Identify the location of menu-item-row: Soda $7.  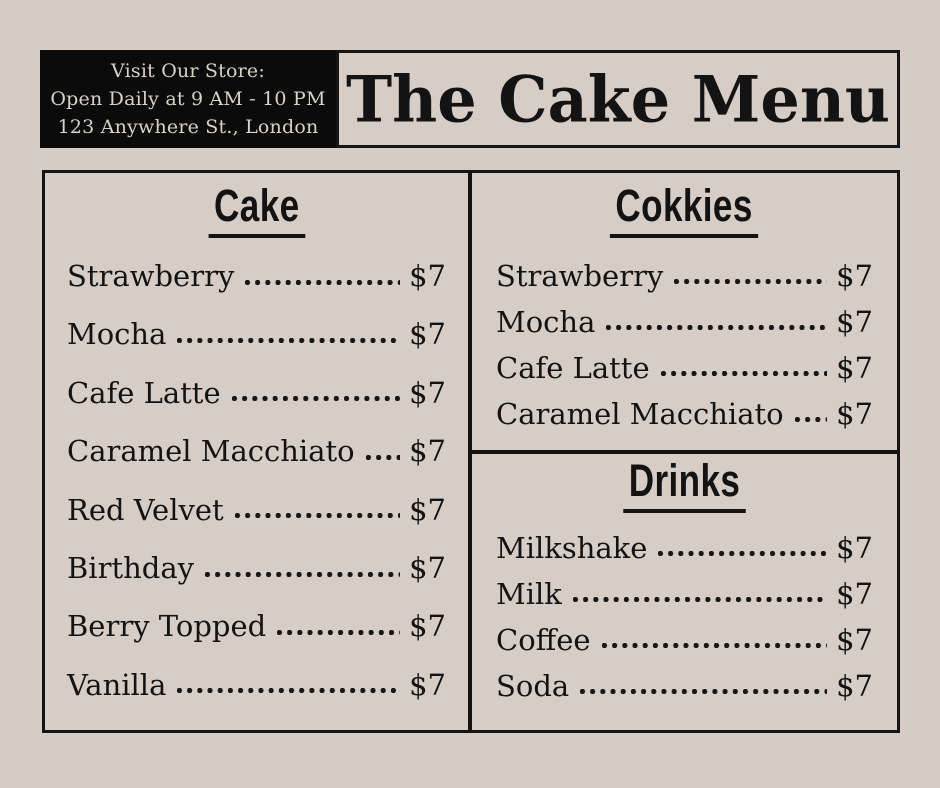
(684, 686).